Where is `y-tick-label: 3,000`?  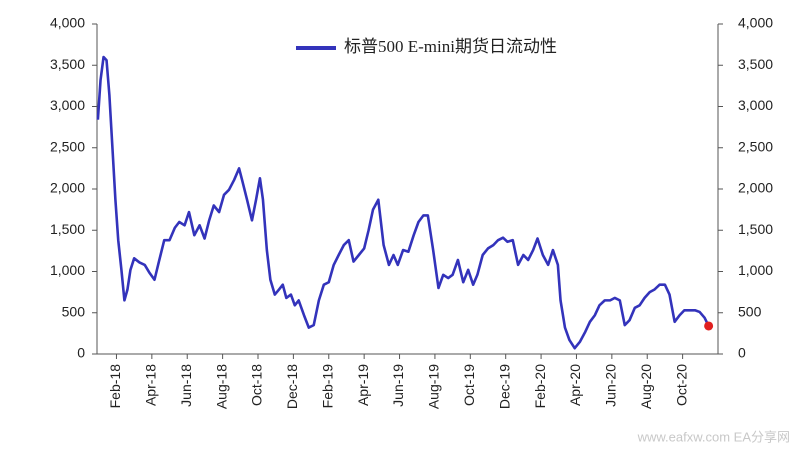
y-tick-label: 3,000 is located at coordinates (67, 105).